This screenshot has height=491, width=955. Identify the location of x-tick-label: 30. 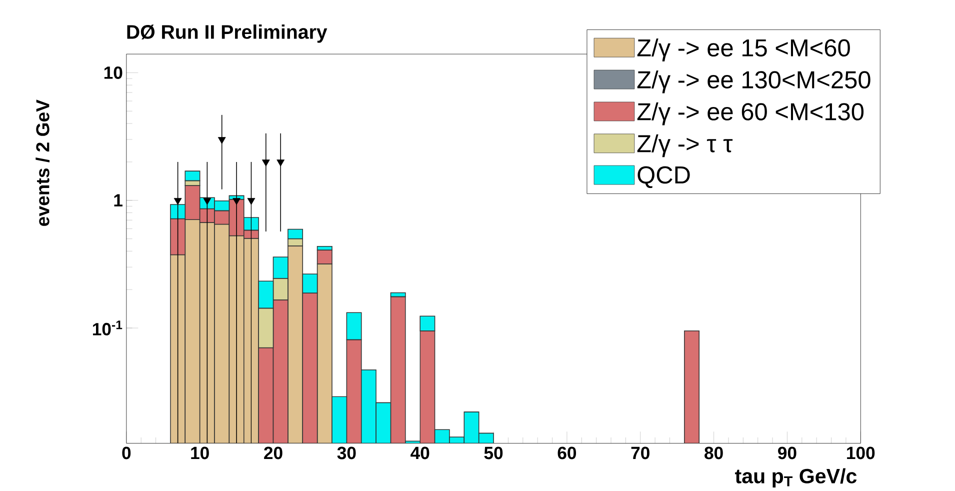
(346, 453).